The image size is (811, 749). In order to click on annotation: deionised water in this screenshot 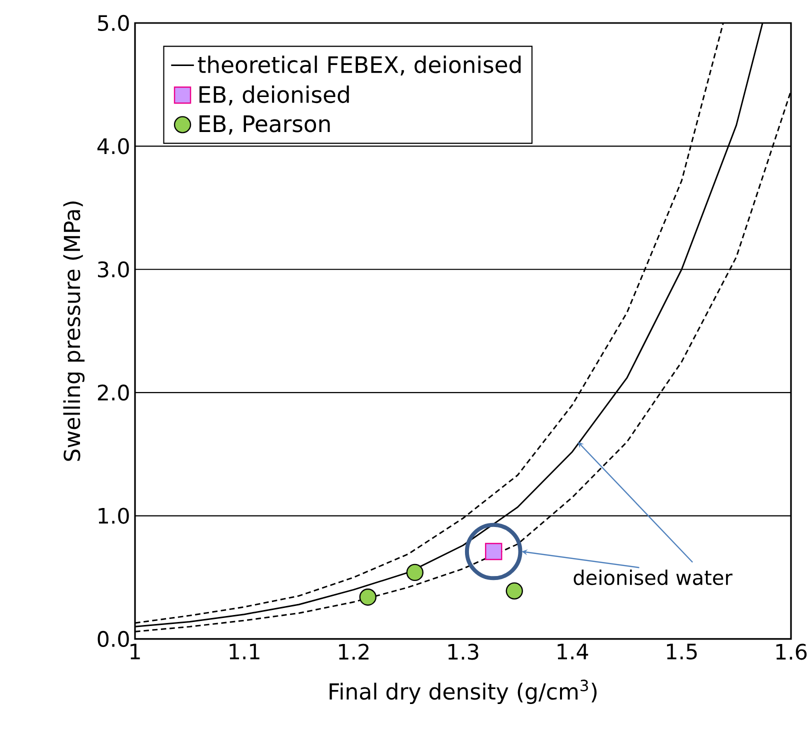, I will do `click(653, 578)`.